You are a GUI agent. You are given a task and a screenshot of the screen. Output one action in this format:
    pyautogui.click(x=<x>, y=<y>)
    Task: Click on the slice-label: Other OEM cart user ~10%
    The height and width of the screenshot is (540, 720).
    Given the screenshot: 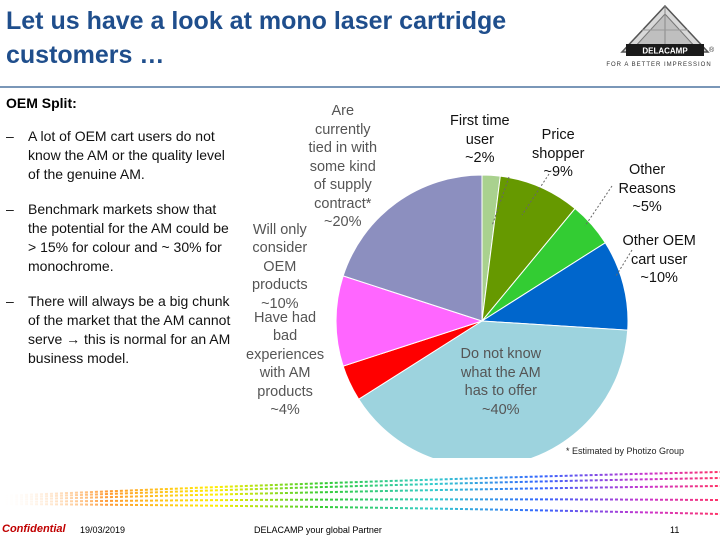 What is the action you would take?
    pyautogui.click(x=659, y=260)
    